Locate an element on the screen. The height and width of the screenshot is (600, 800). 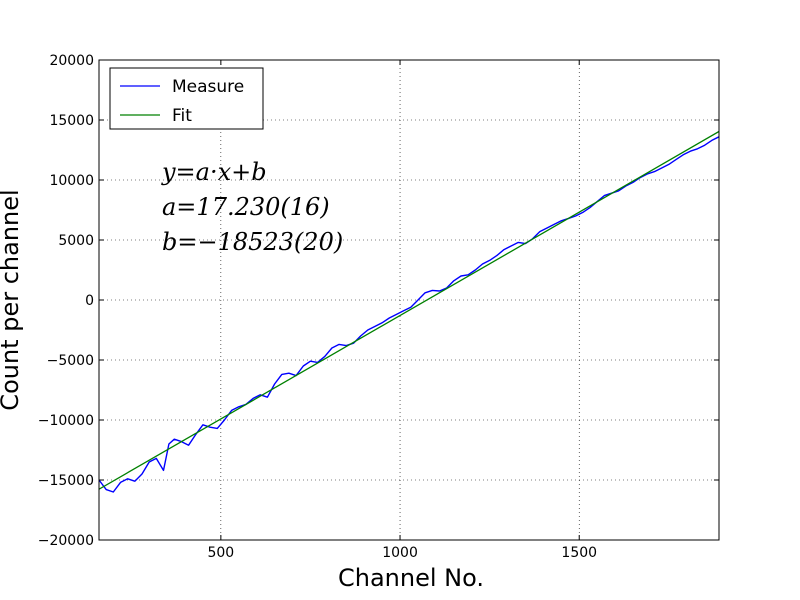
legend-label-fit: Fit is located at coordinates (182, 116).